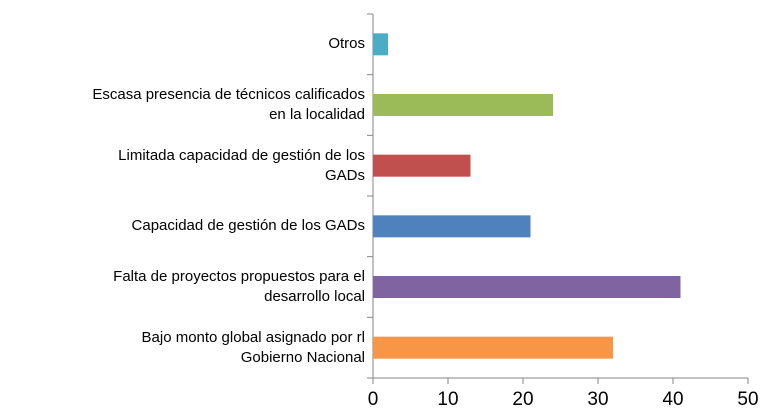 The image size is (761, 411). I want to click on x-tick-label: 10, so click(447, 399).